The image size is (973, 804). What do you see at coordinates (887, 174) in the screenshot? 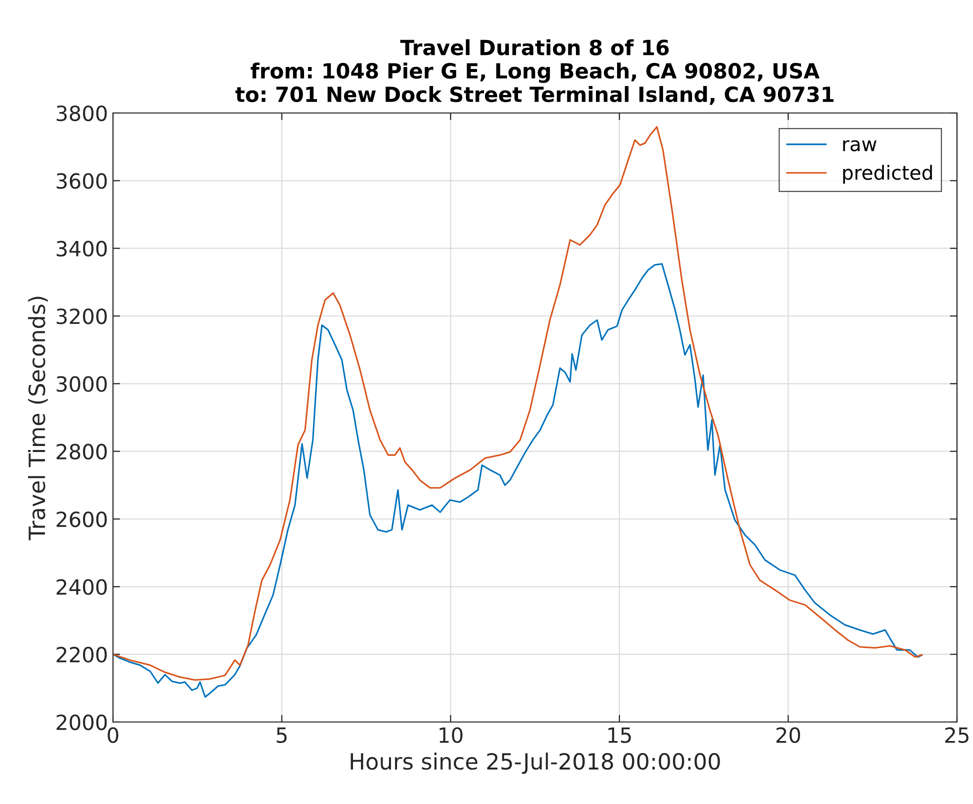
I see `legend-label: predicted` at bounding box center [887, 174].